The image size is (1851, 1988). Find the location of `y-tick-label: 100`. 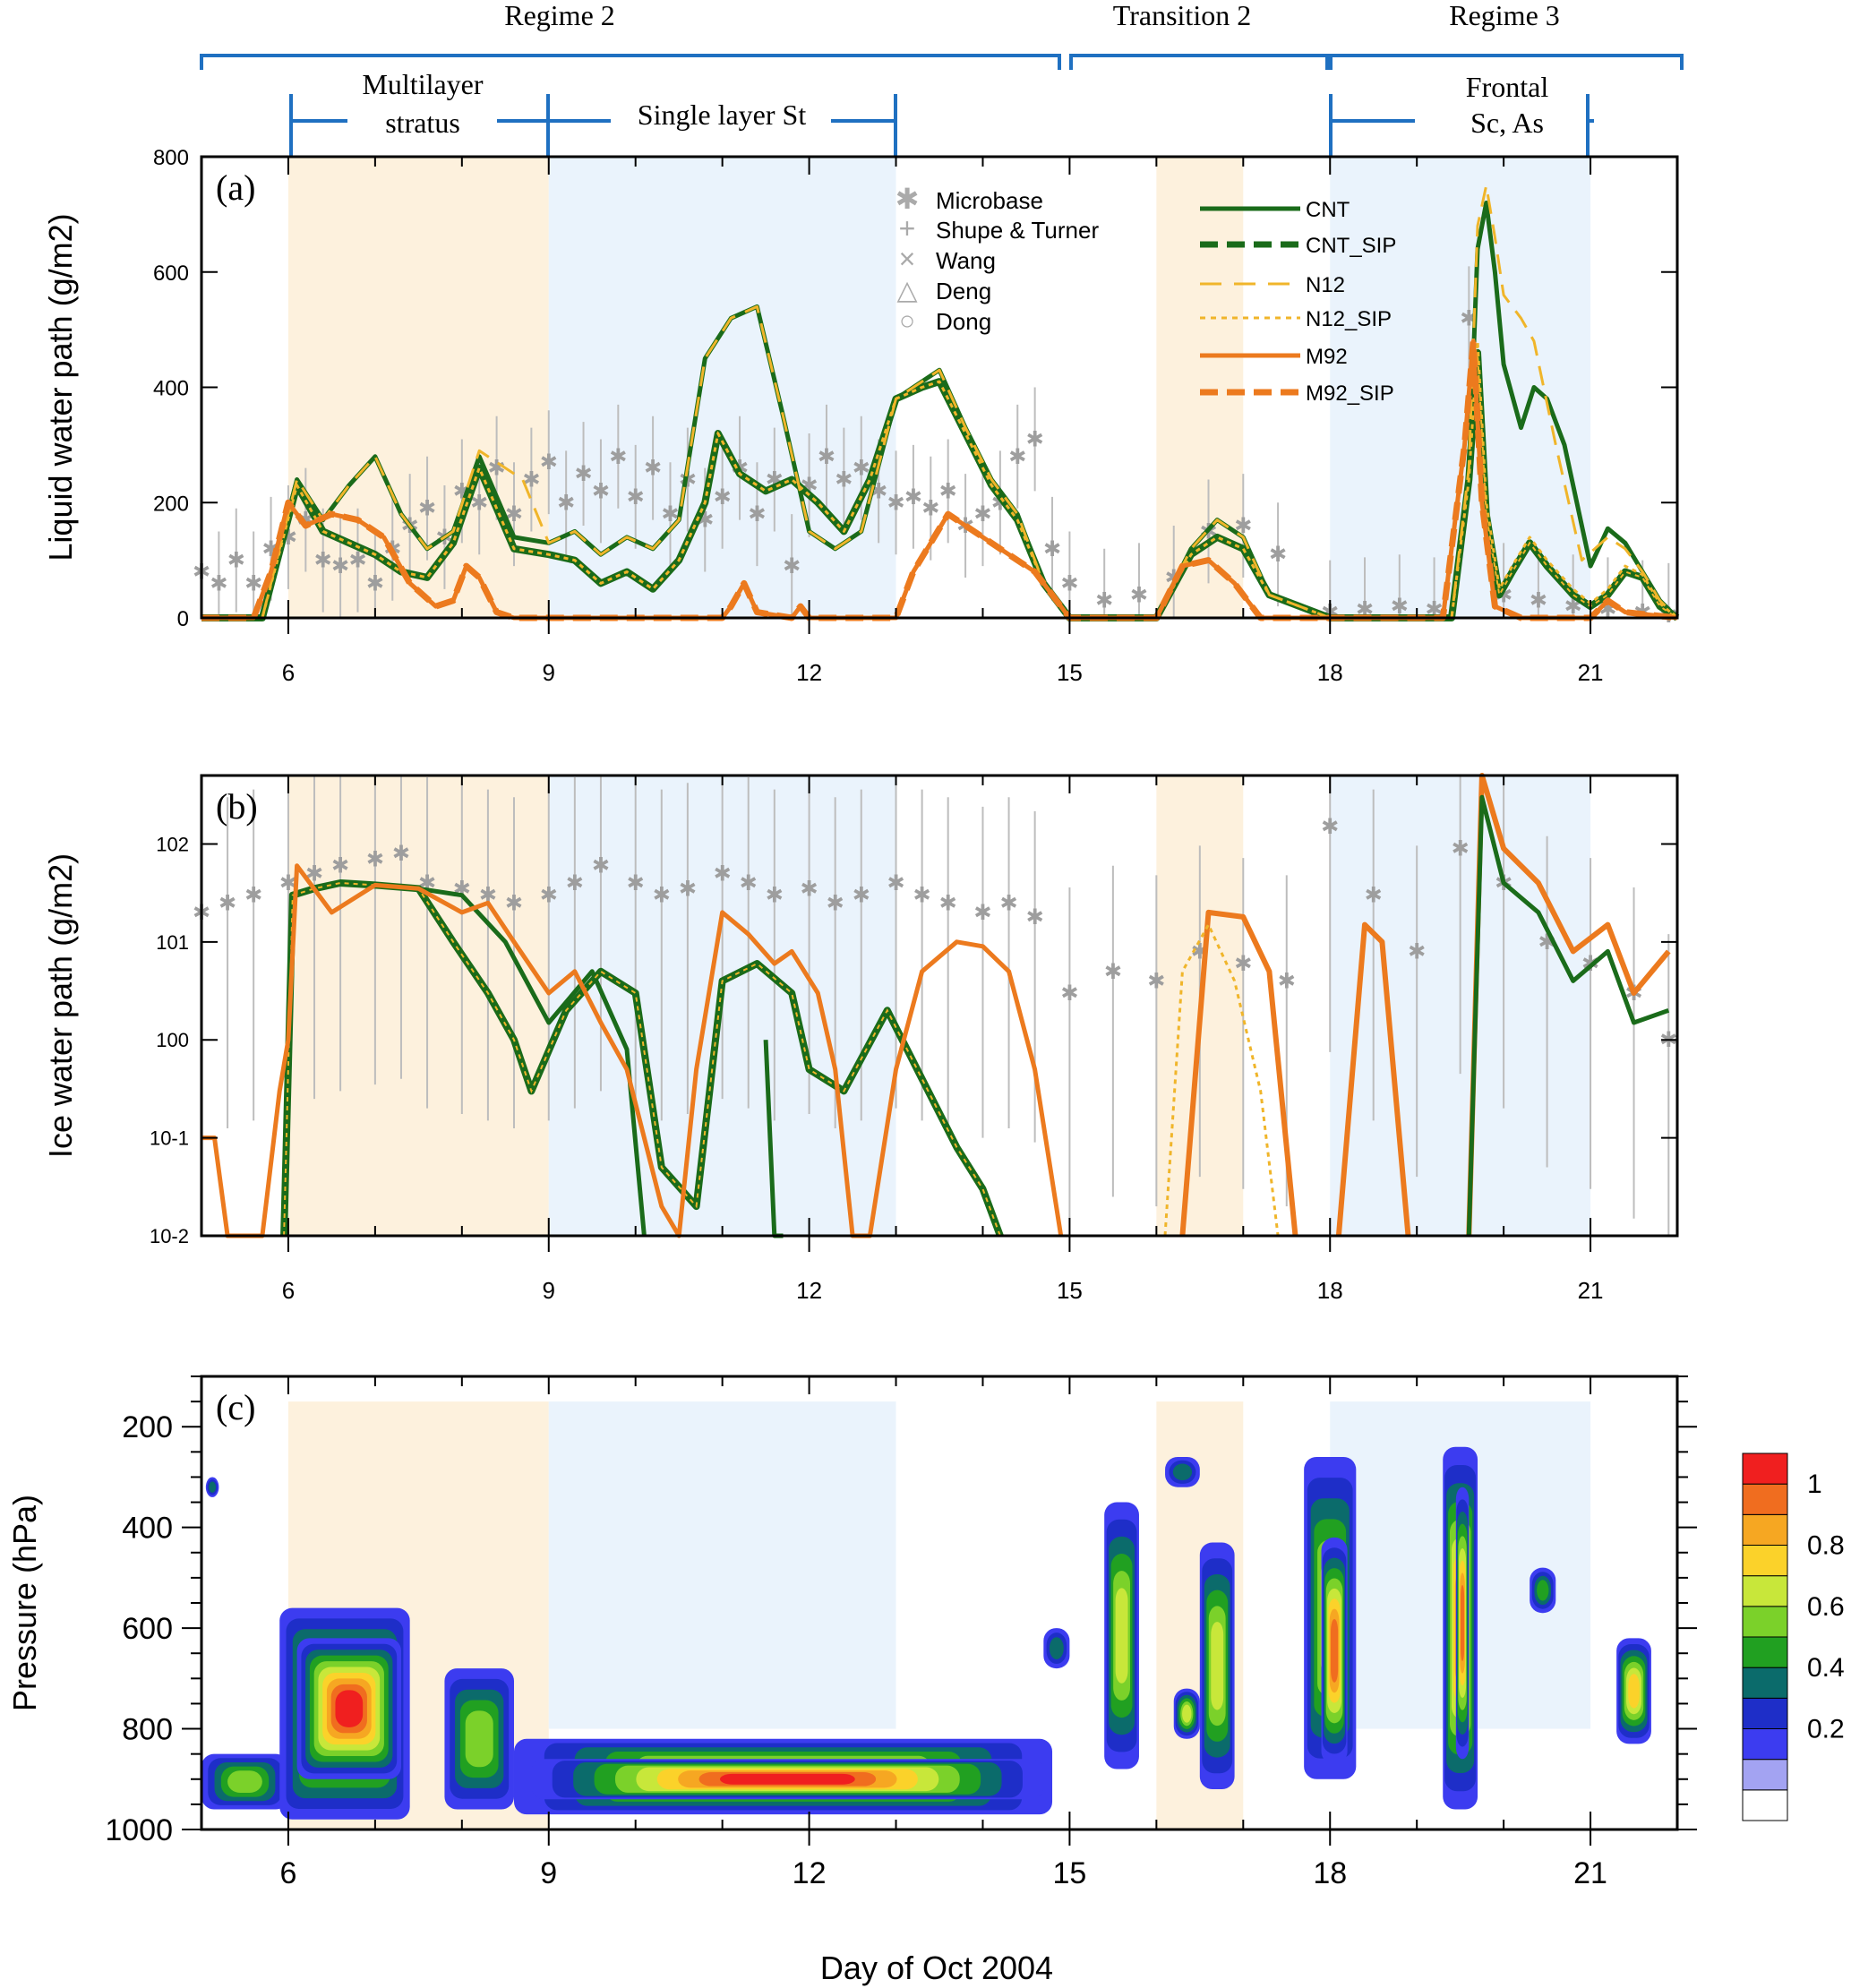

y-tick-label: 100 is located at coordinates (172, 1040).